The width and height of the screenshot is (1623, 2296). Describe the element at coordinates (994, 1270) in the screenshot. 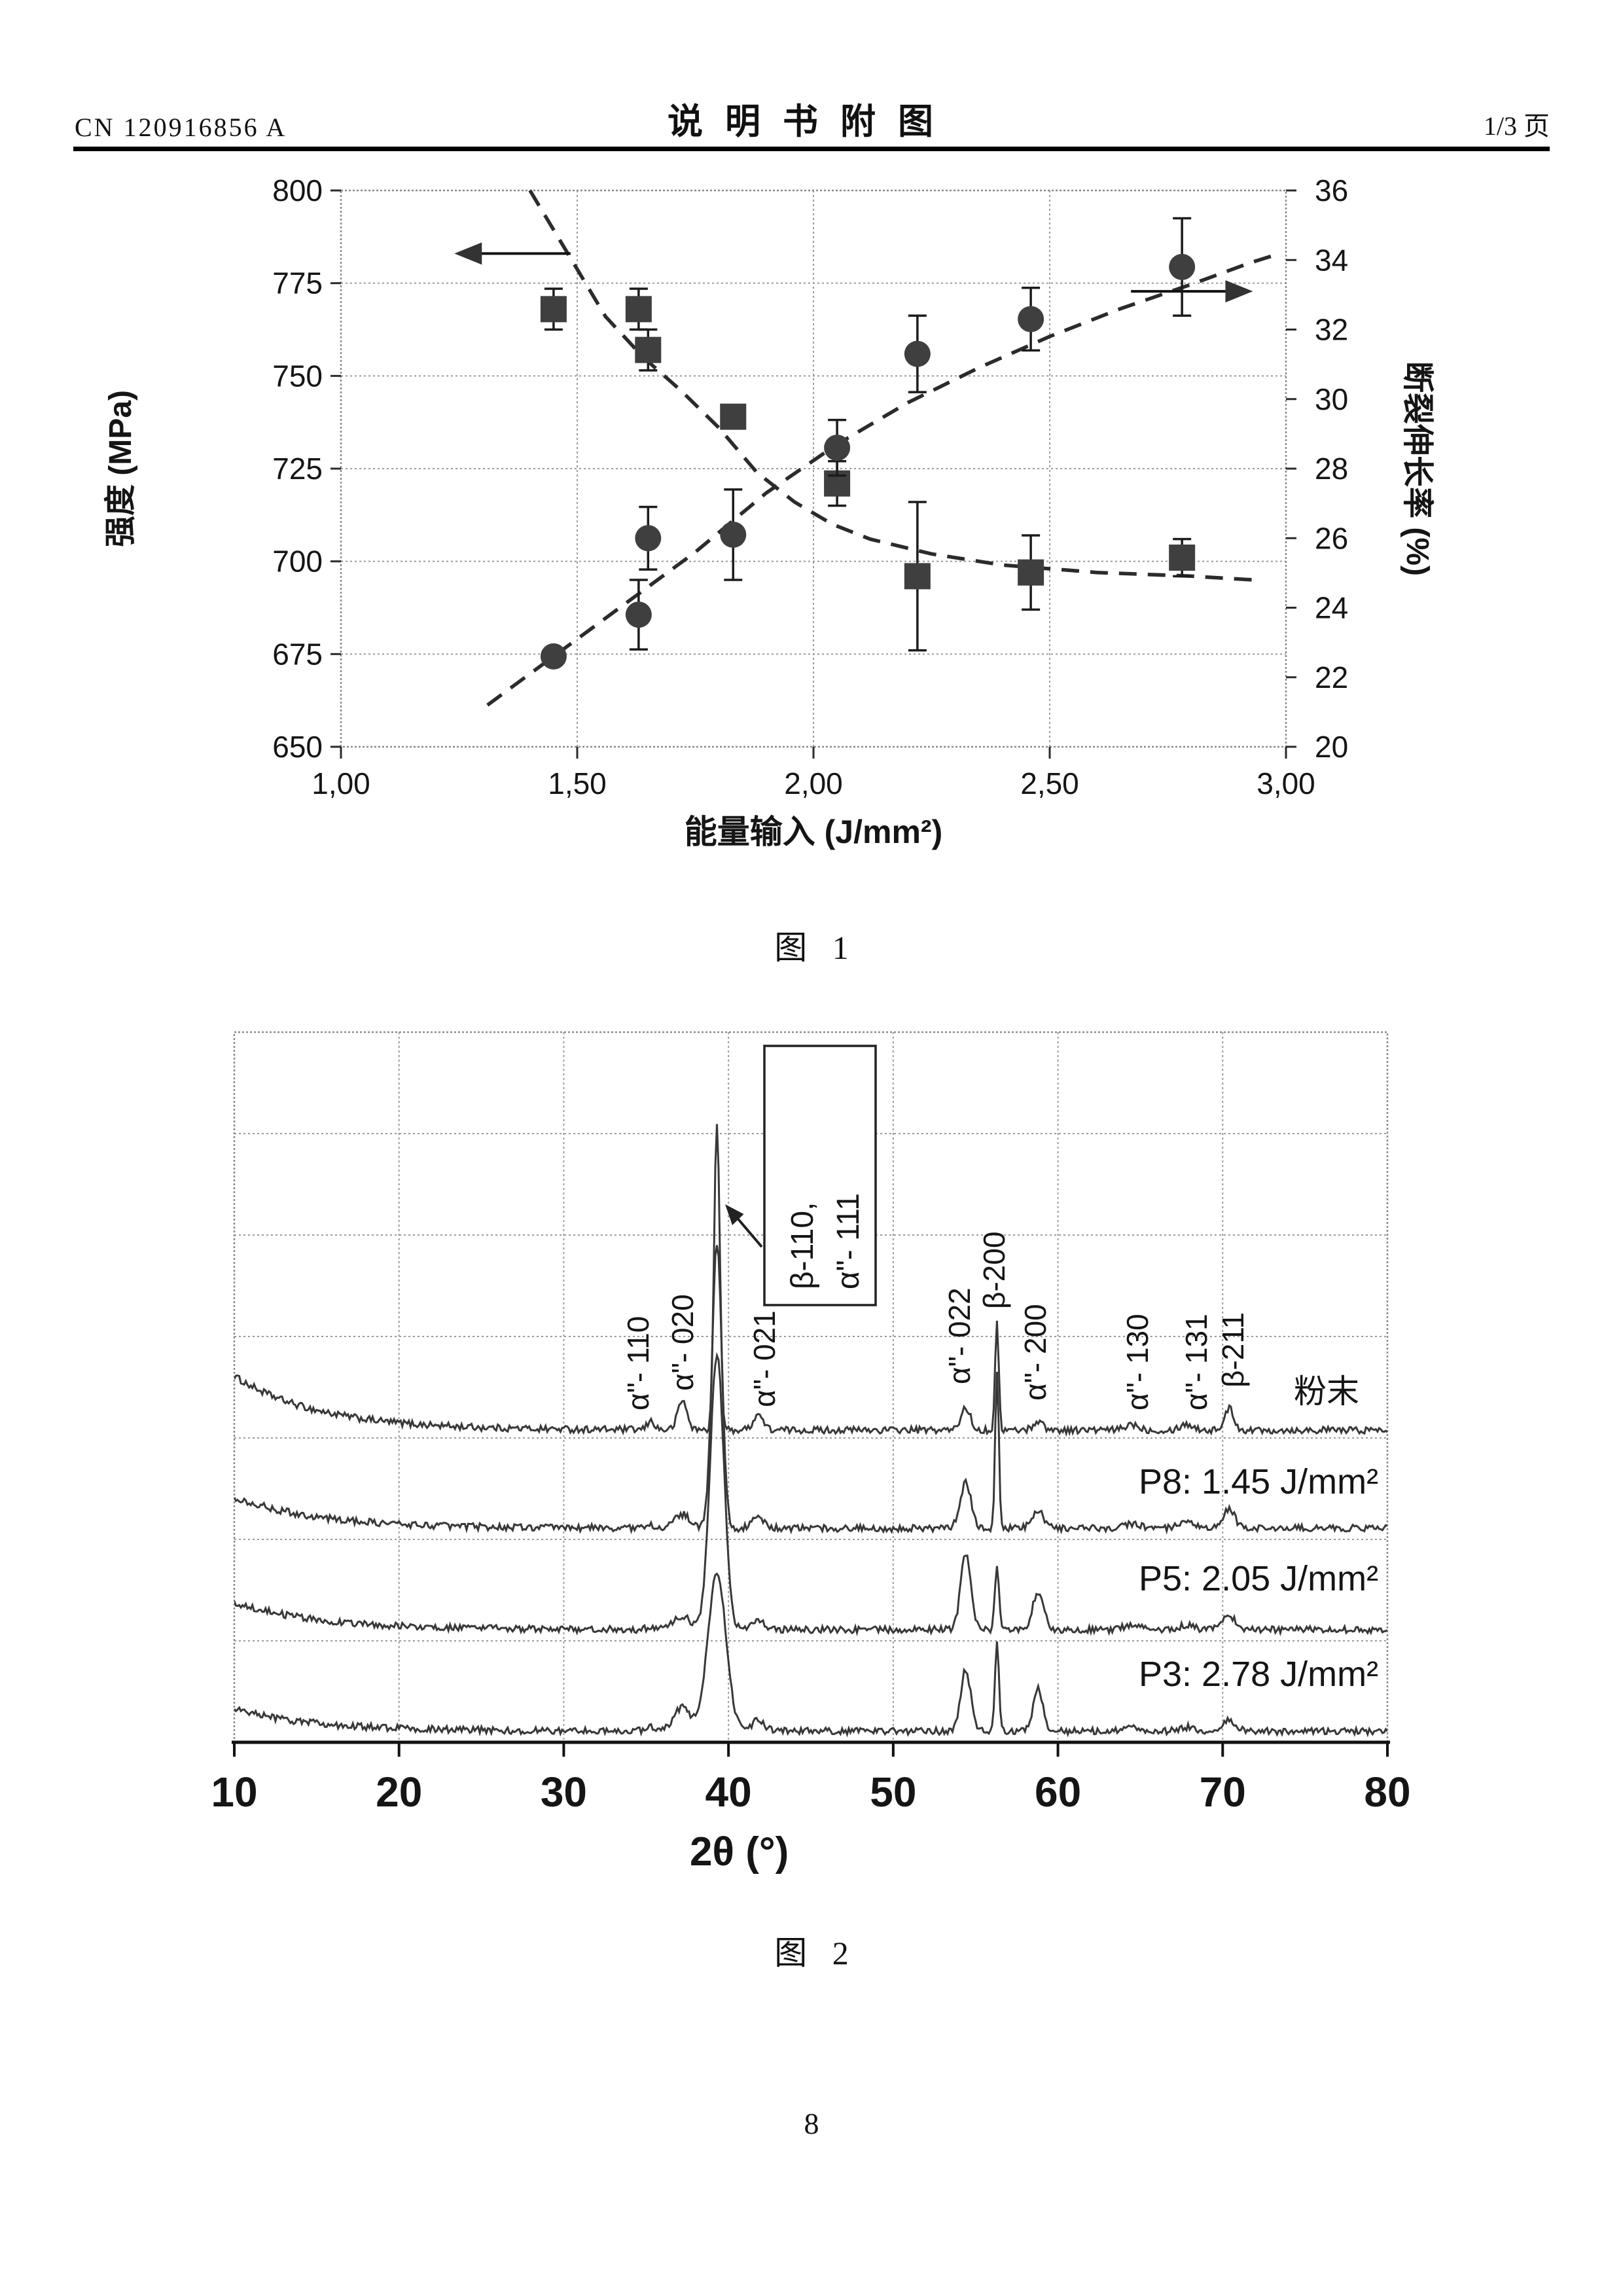

I see `peak-label: β-200` at that location.